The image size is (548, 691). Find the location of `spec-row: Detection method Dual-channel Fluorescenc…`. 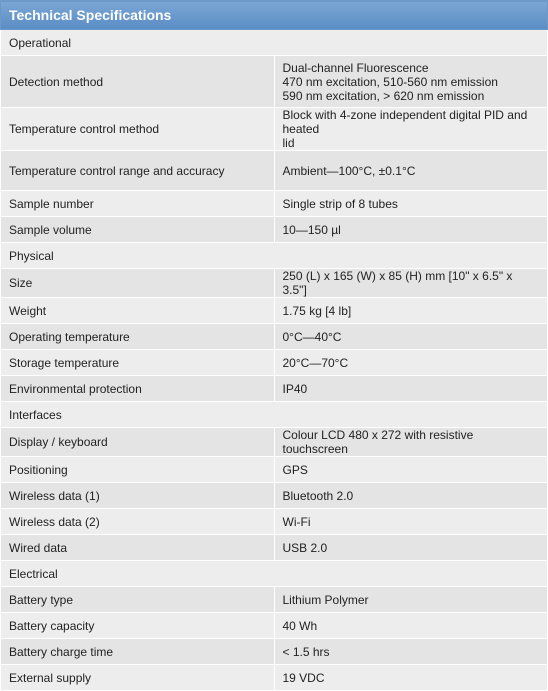

spec-row: Detection method Dual-channel Fluorescenc… is located at coordinates (274, 81).